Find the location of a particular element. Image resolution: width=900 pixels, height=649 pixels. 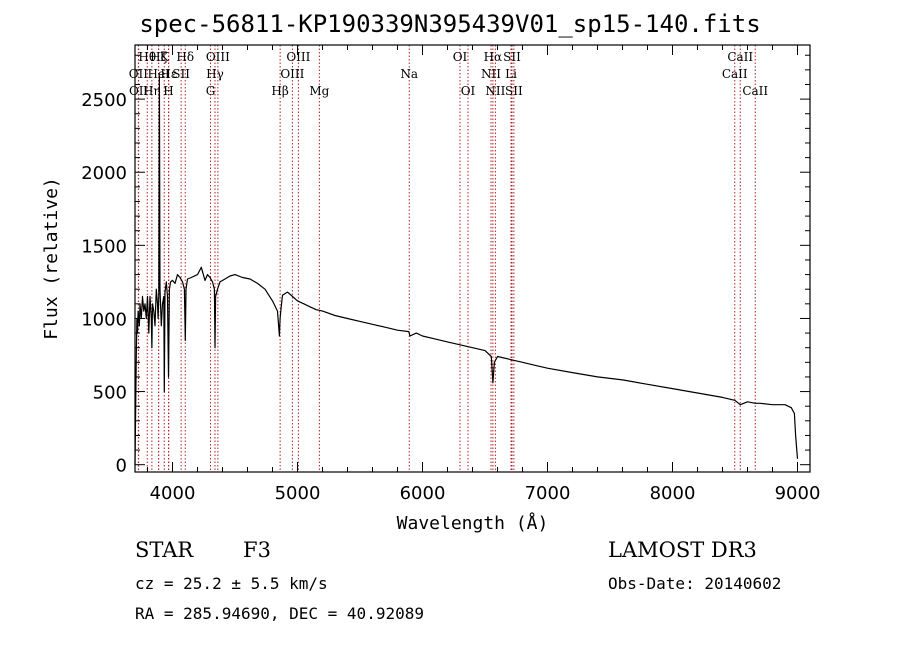

line-label-0: OII is located at coordinates (139, 74).